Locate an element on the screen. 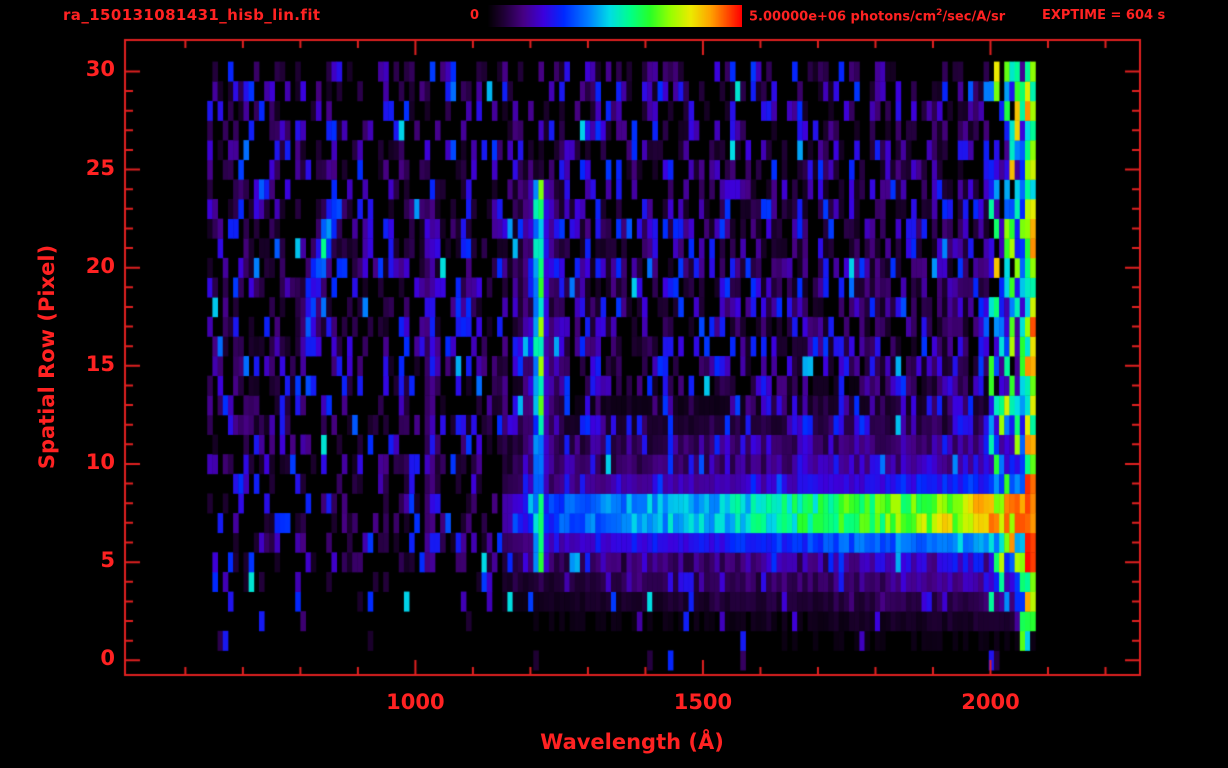 Image resolution: width=1228 pixels, height=768 pixels. colorbar-max-label: 5.00000e+06 photons/cm2/sec/A/sr is located at coordinates (877, 16).